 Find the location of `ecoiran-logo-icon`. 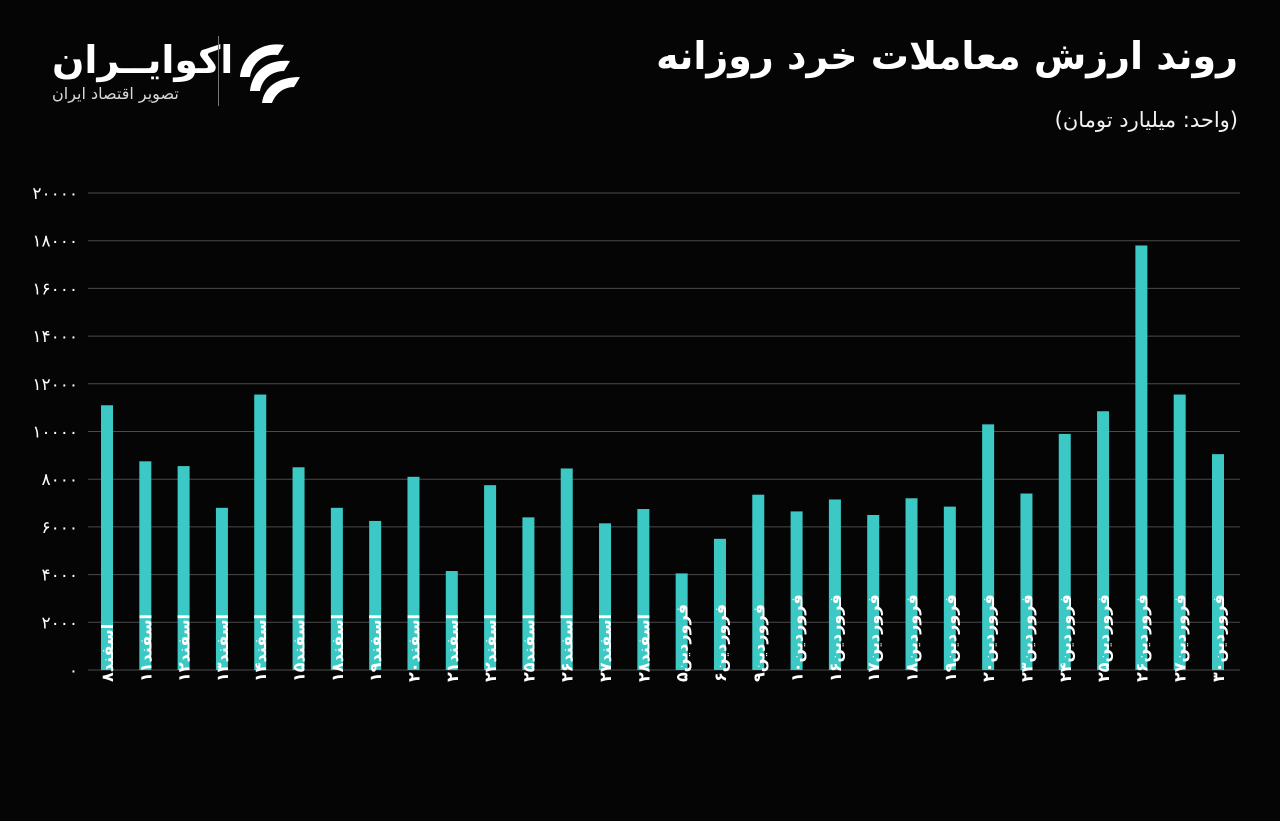

ecoiran-logo-icon is located at coordinates (270, 73).